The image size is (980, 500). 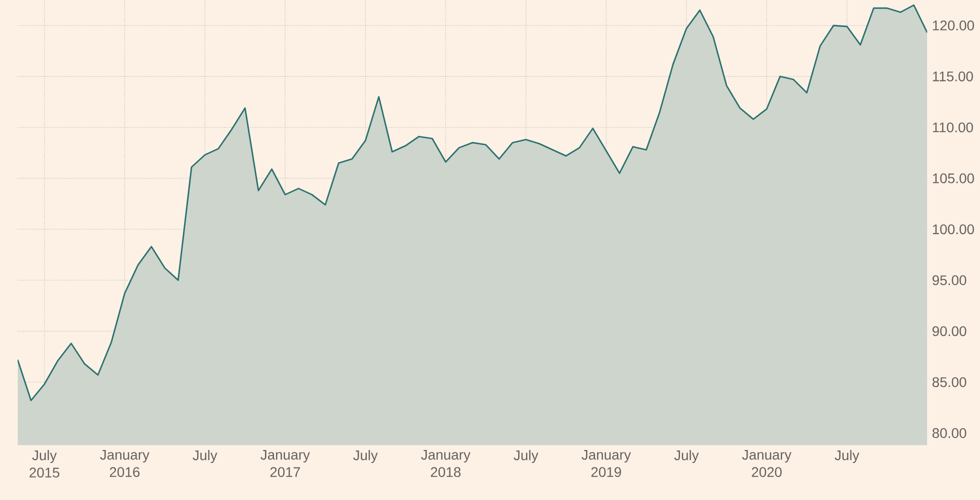 I want to click on x-tick-label: January 2017, so click(x=285, y=463).